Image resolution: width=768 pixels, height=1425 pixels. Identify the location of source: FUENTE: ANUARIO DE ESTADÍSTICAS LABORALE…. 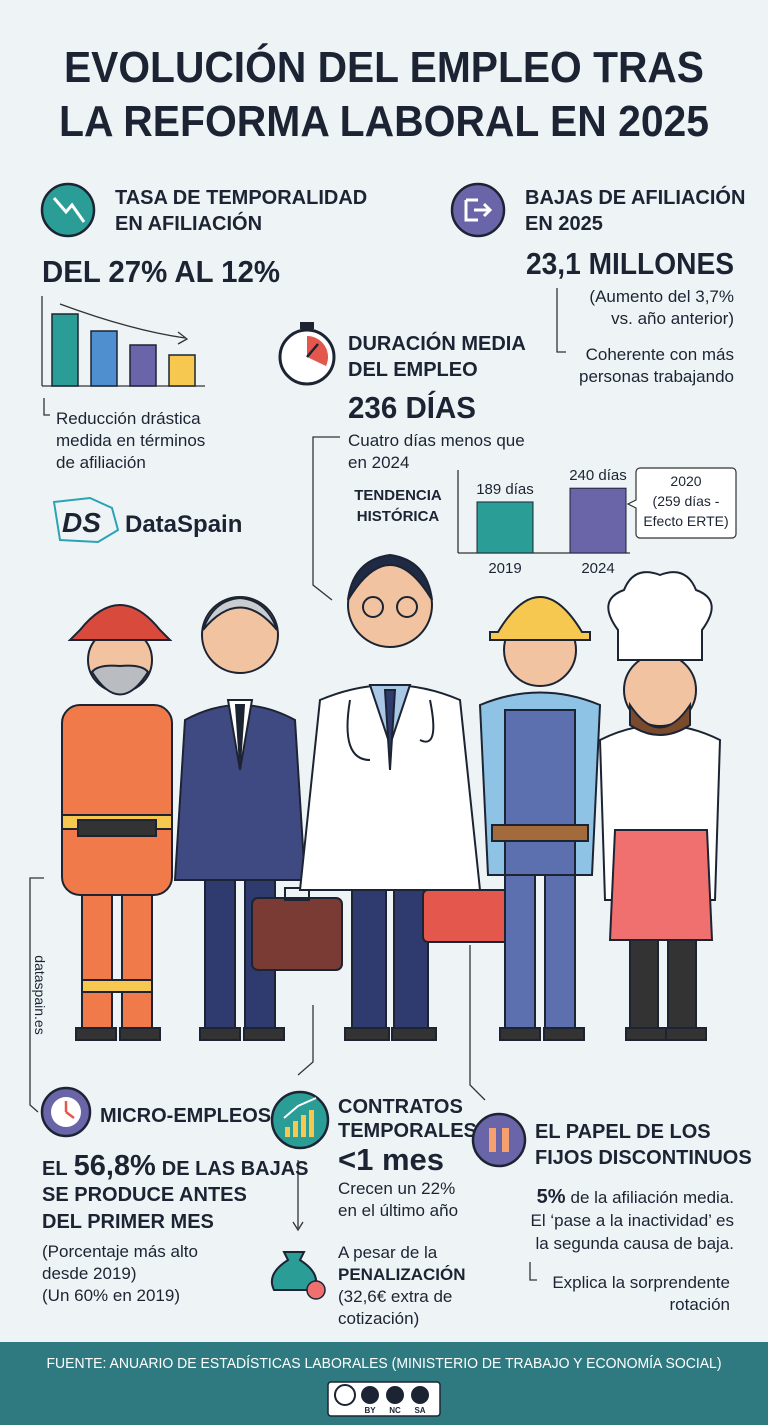
(384, 1363).